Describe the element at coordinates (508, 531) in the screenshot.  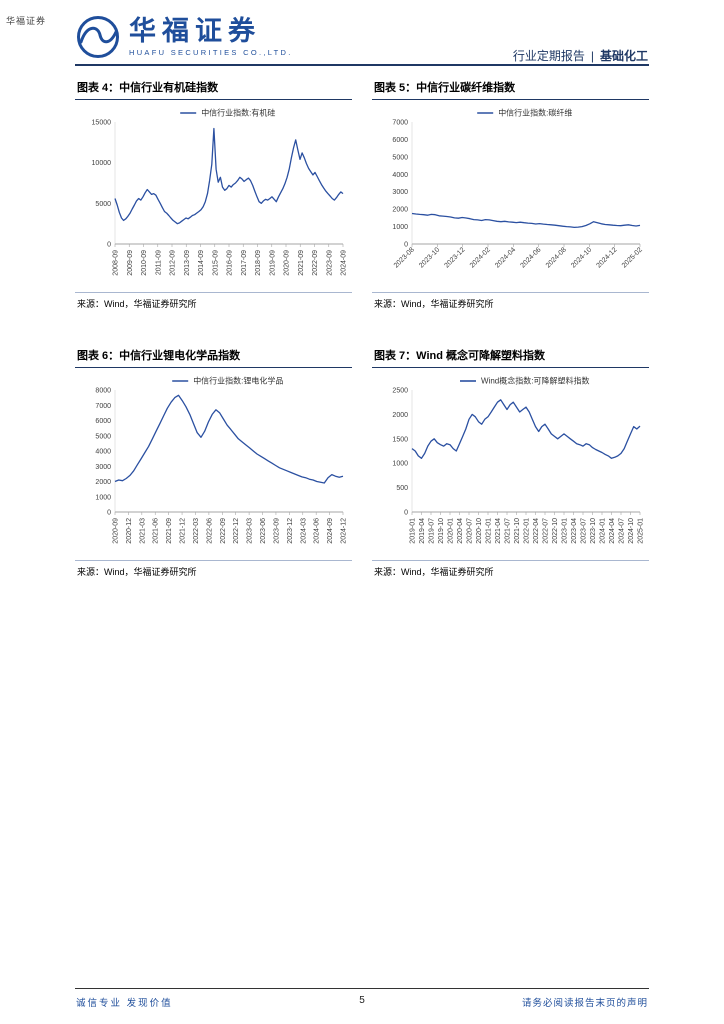
I see `svg-text: 2021-07` at that location.